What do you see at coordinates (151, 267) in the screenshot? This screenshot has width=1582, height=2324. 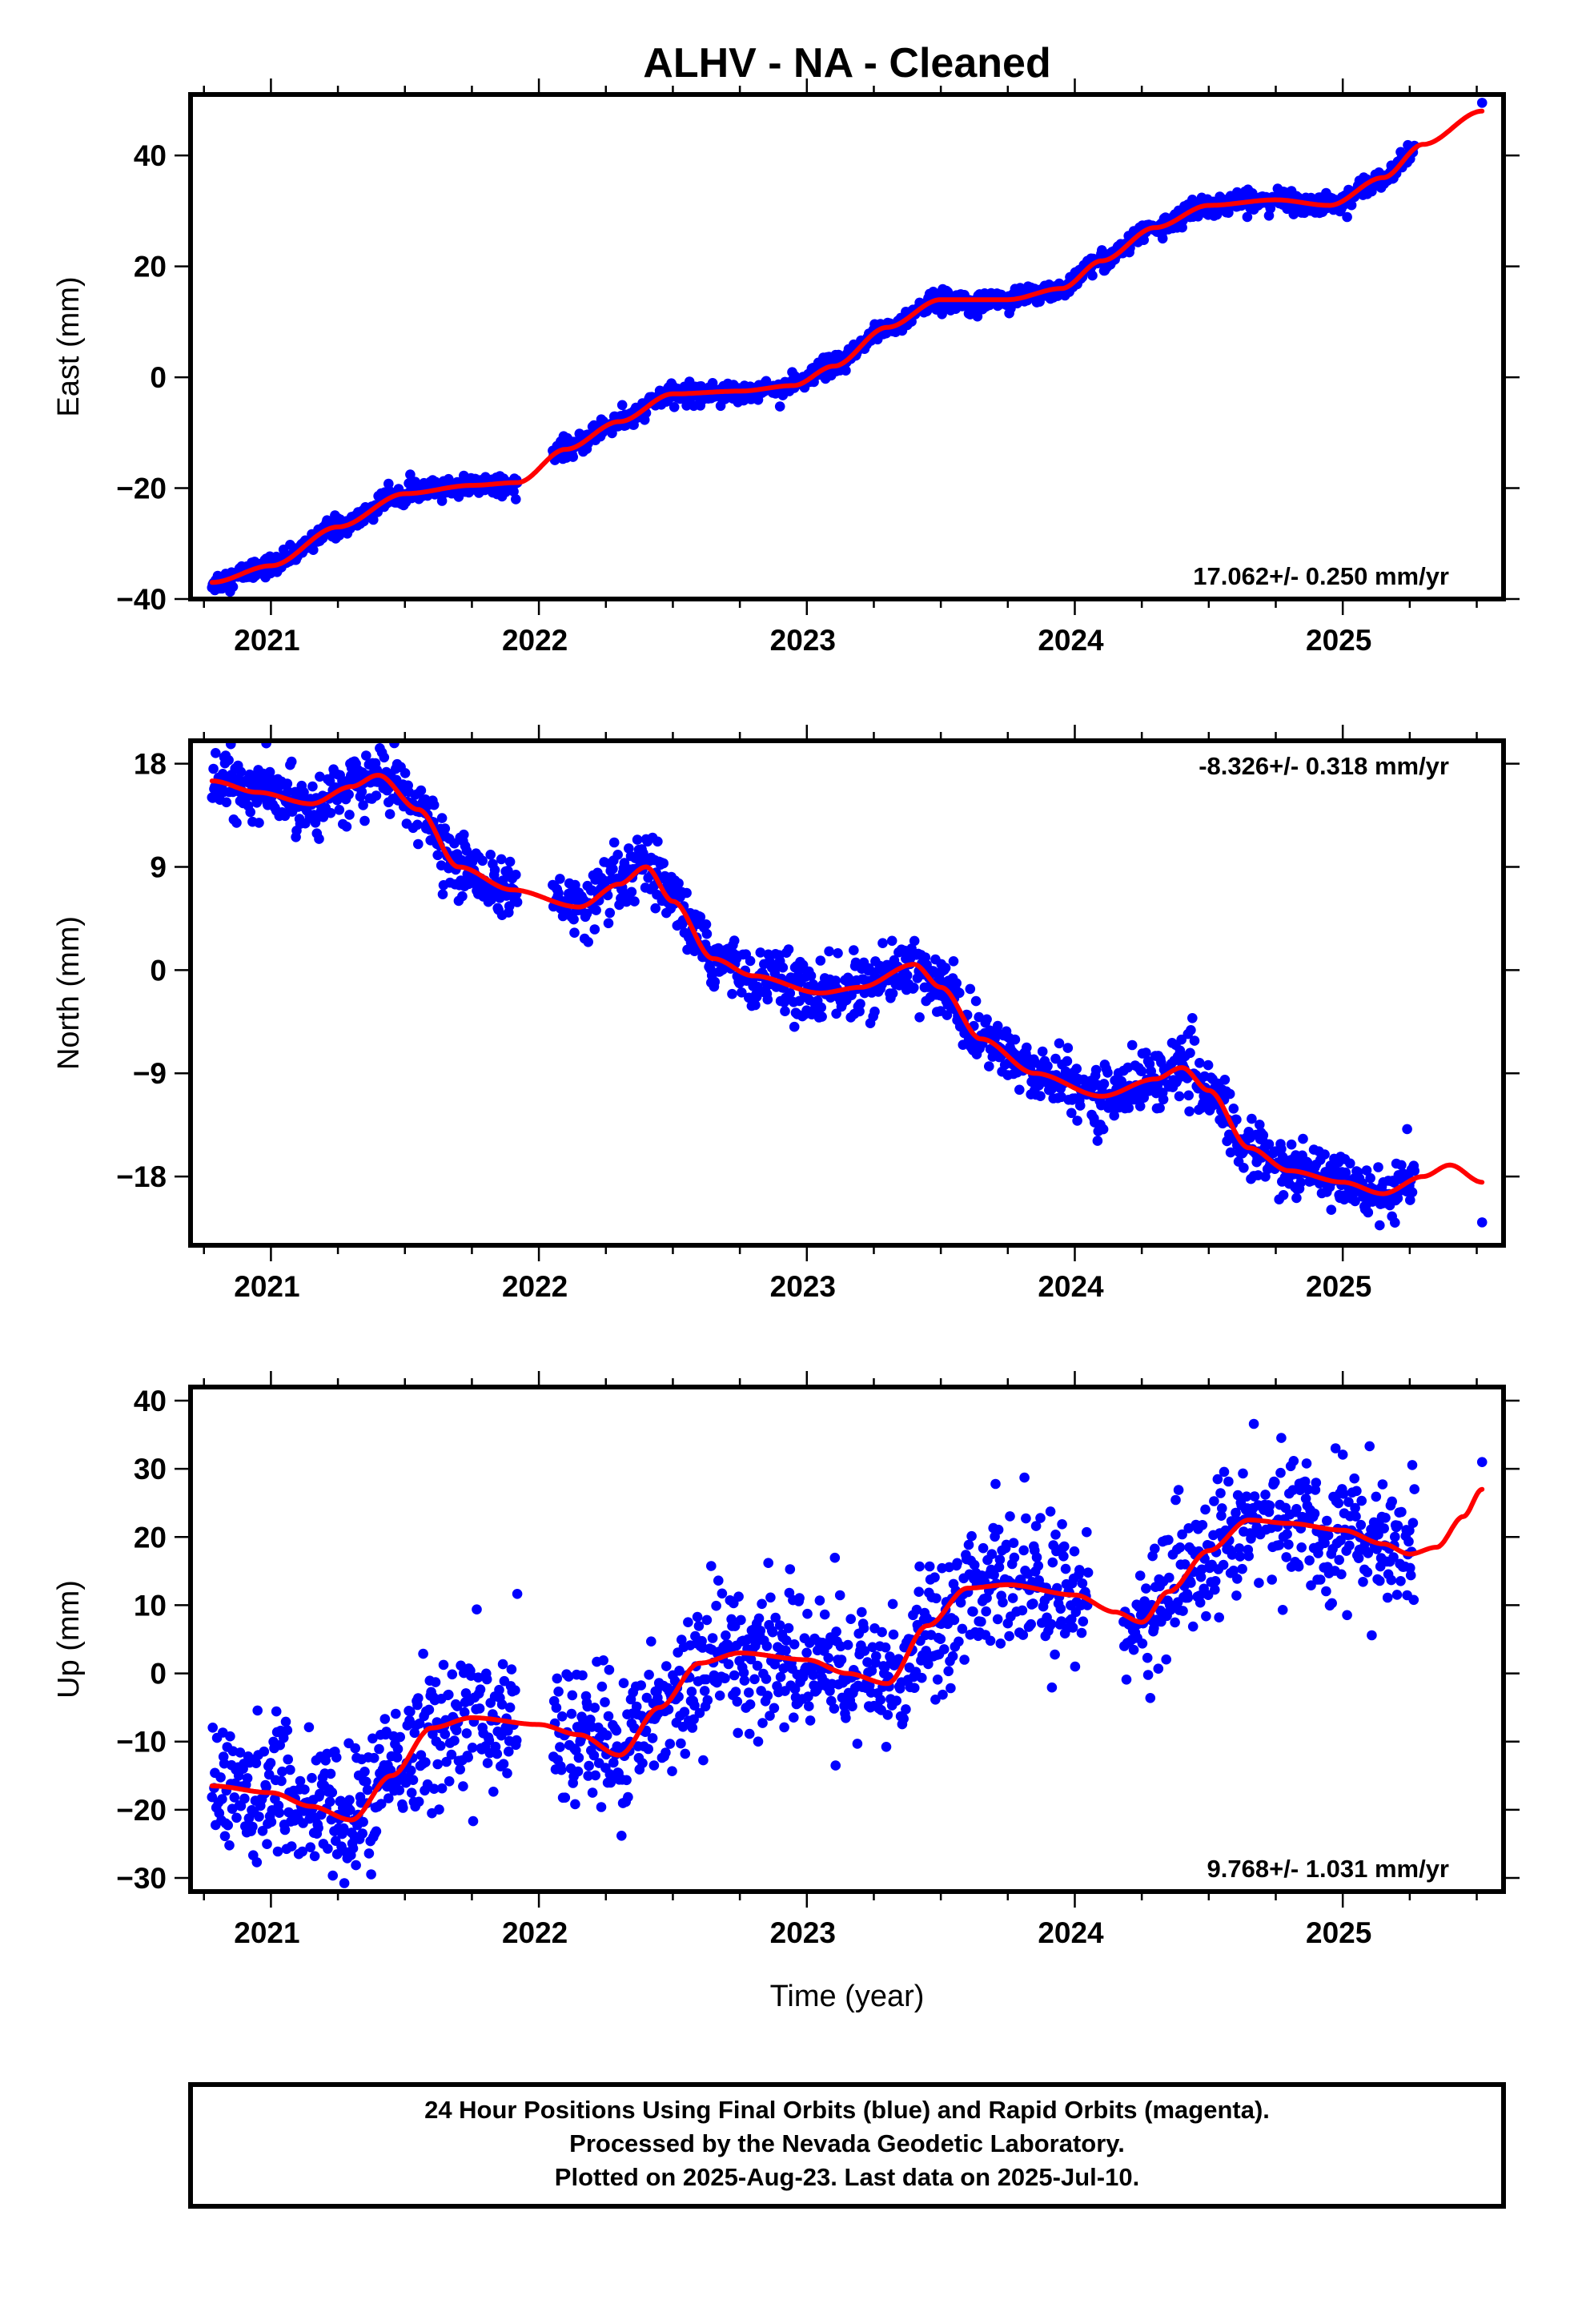 I see `east-y-tick-label: 20` at bounding box center [151, 267].